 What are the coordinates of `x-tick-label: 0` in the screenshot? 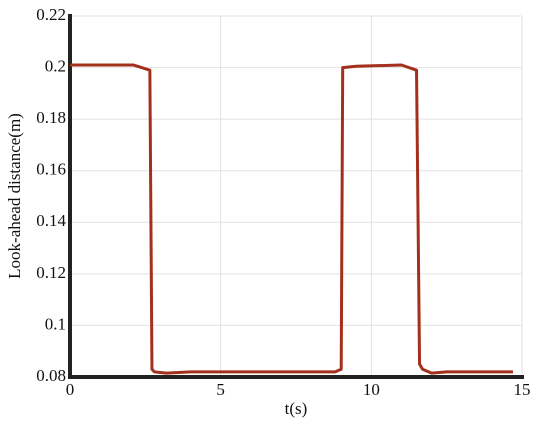 It's located at (70, 389).